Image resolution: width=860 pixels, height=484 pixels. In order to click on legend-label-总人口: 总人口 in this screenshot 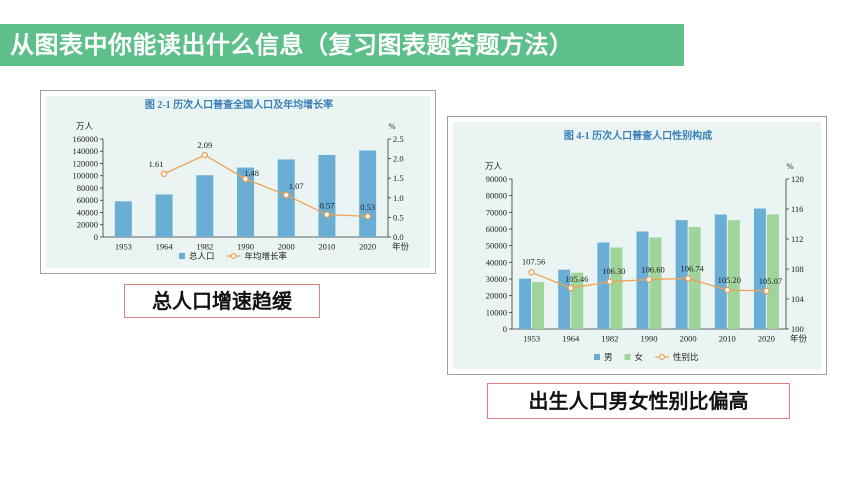, I will do `click(202, 256)`.